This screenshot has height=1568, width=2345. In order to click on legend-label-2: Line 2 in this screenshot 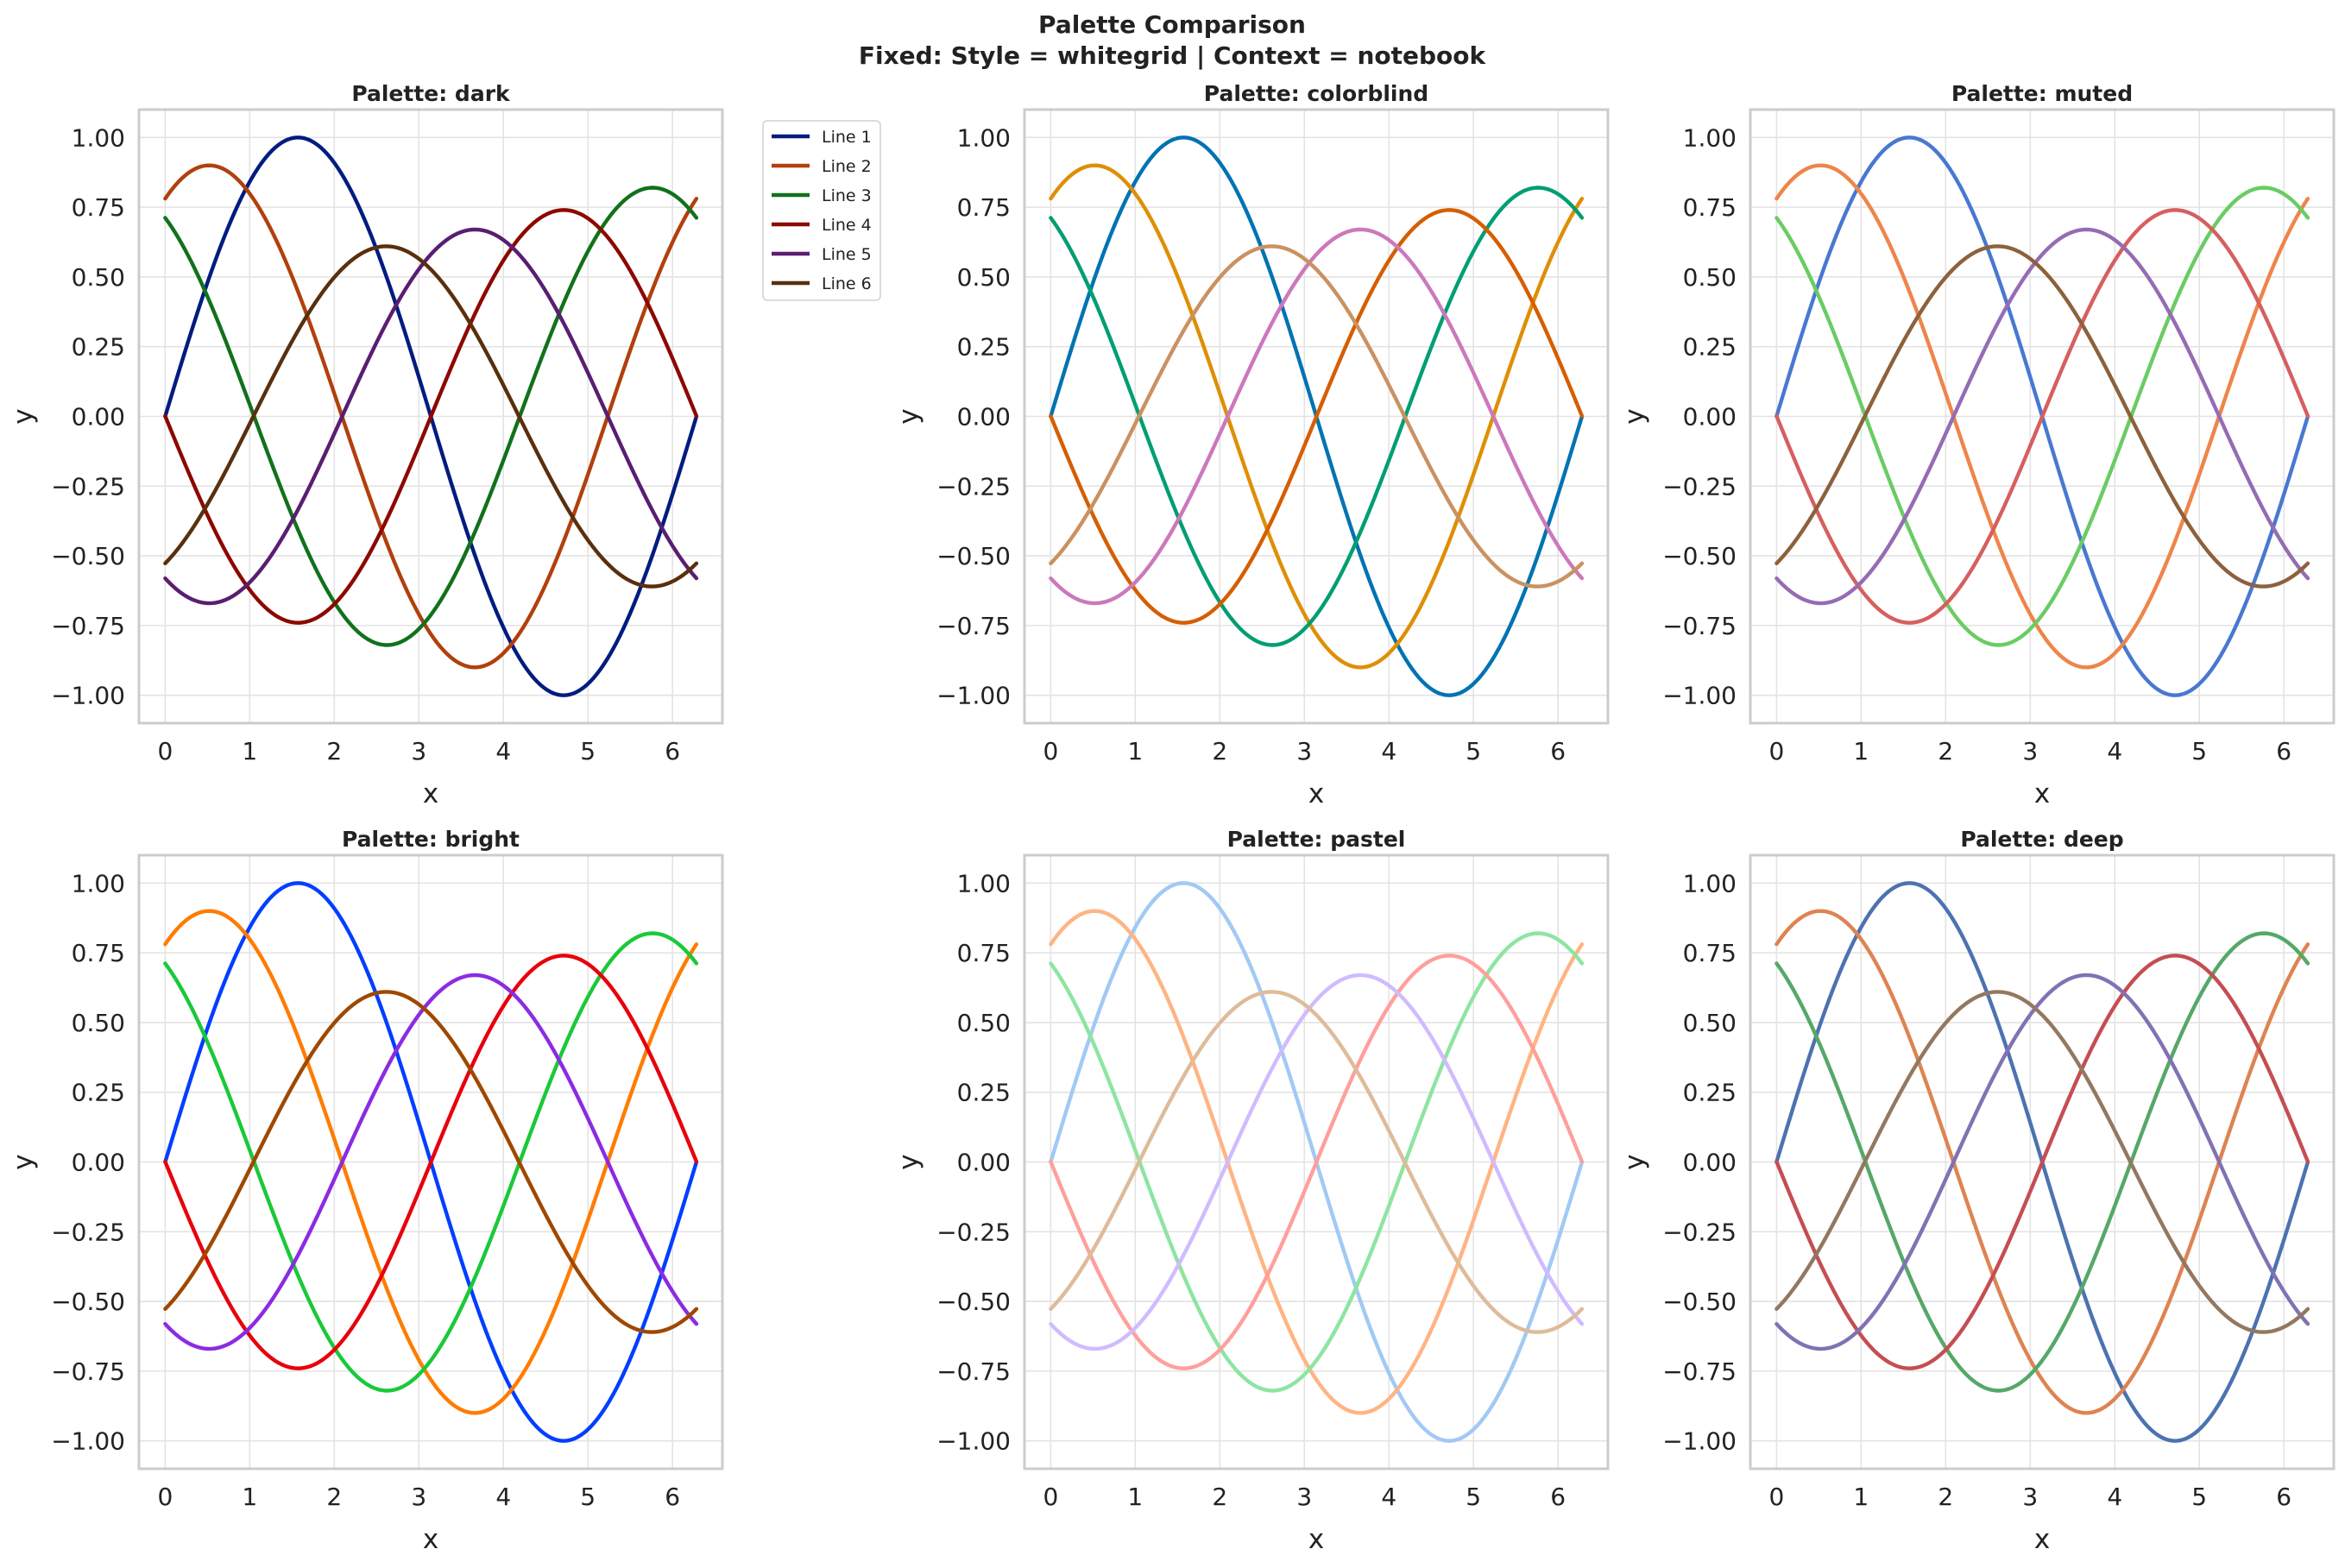, I will do `click(847, 166)`.